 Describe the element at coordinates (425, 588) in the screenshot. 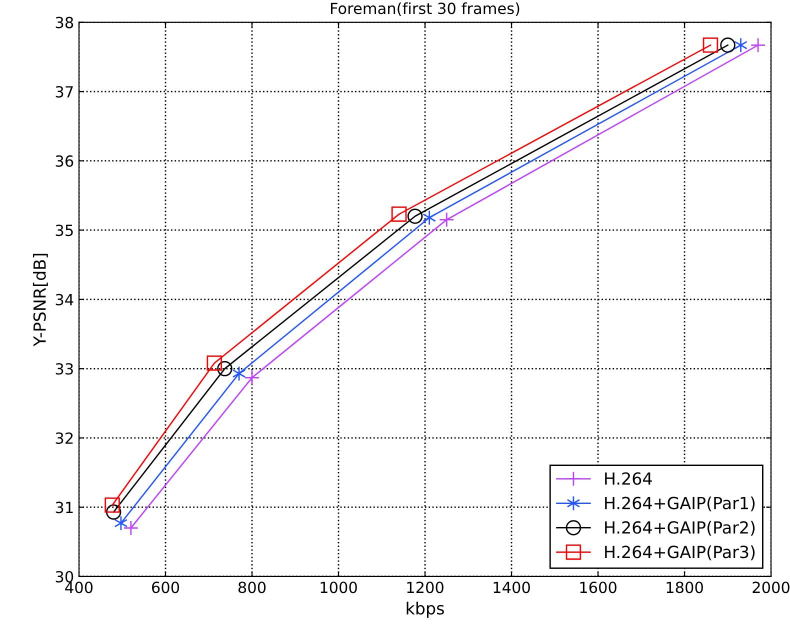

I see `x-tick-label: 1200` at that location.